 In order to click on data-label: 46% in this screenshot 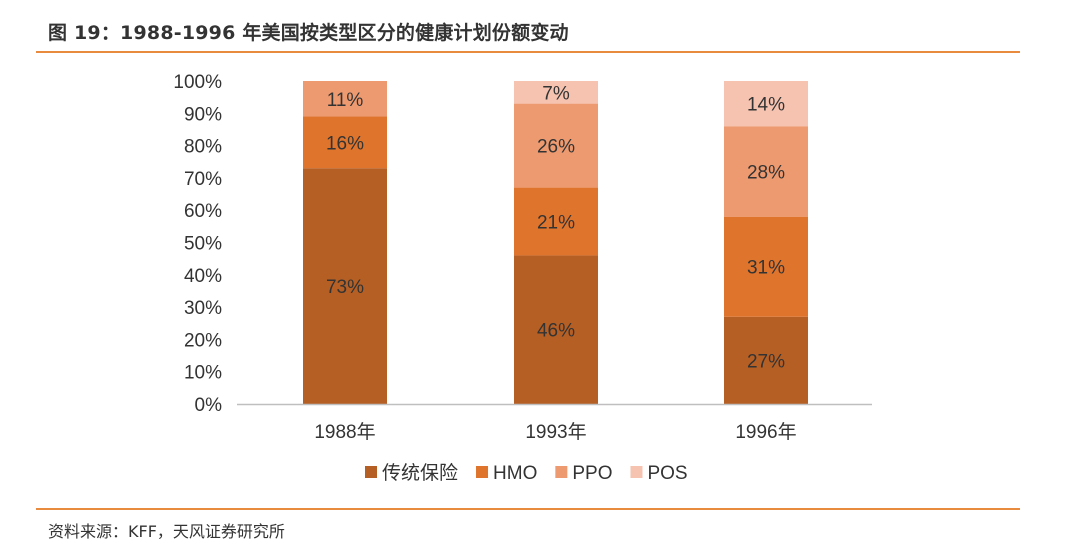, I will do `click(556, 331)`.